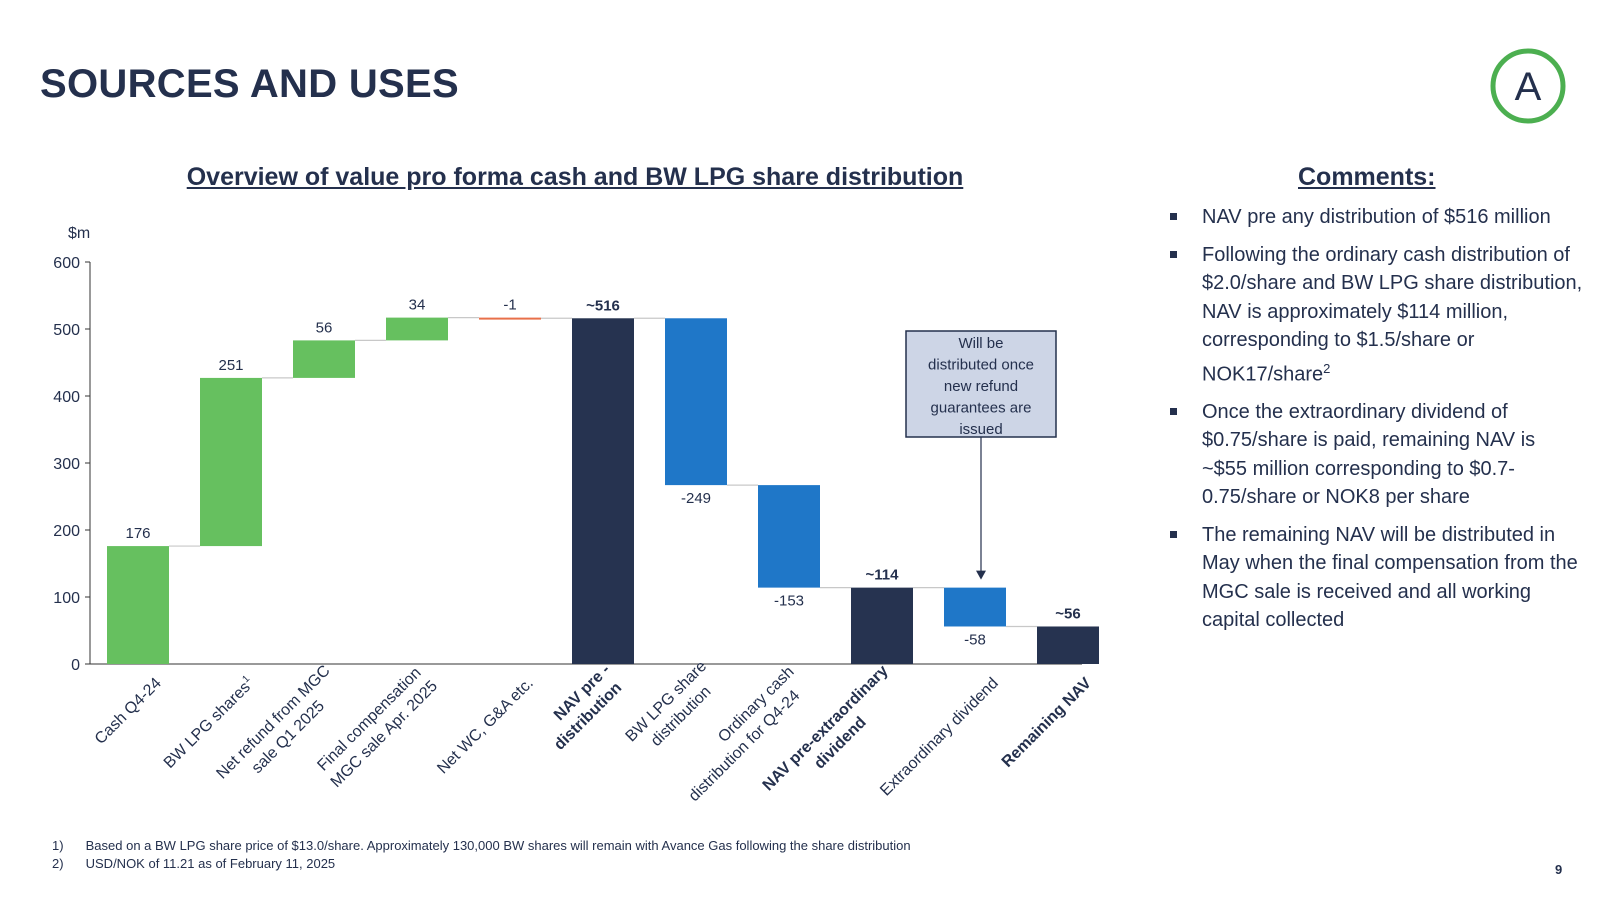 Image resolution: width=1600 pixels, height=900 pixels. What do you see at coordinates (66, 598) in the screenshot?
I see `y-tick-label: 100` at bounding box center [66, 598].